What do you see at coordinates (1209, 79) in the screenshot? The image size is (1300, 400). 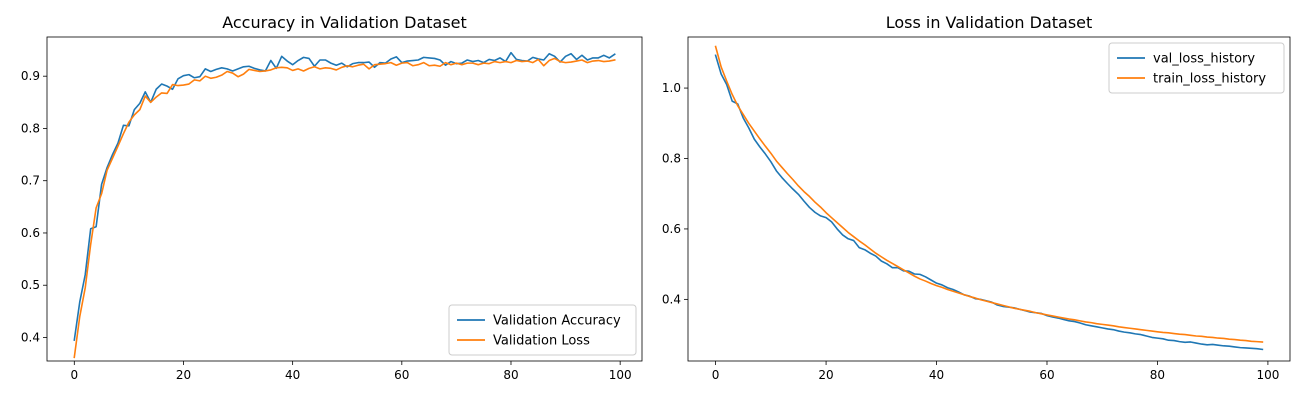 I see `legend-label: train_loss_history` at bounding box center [1209, 79].